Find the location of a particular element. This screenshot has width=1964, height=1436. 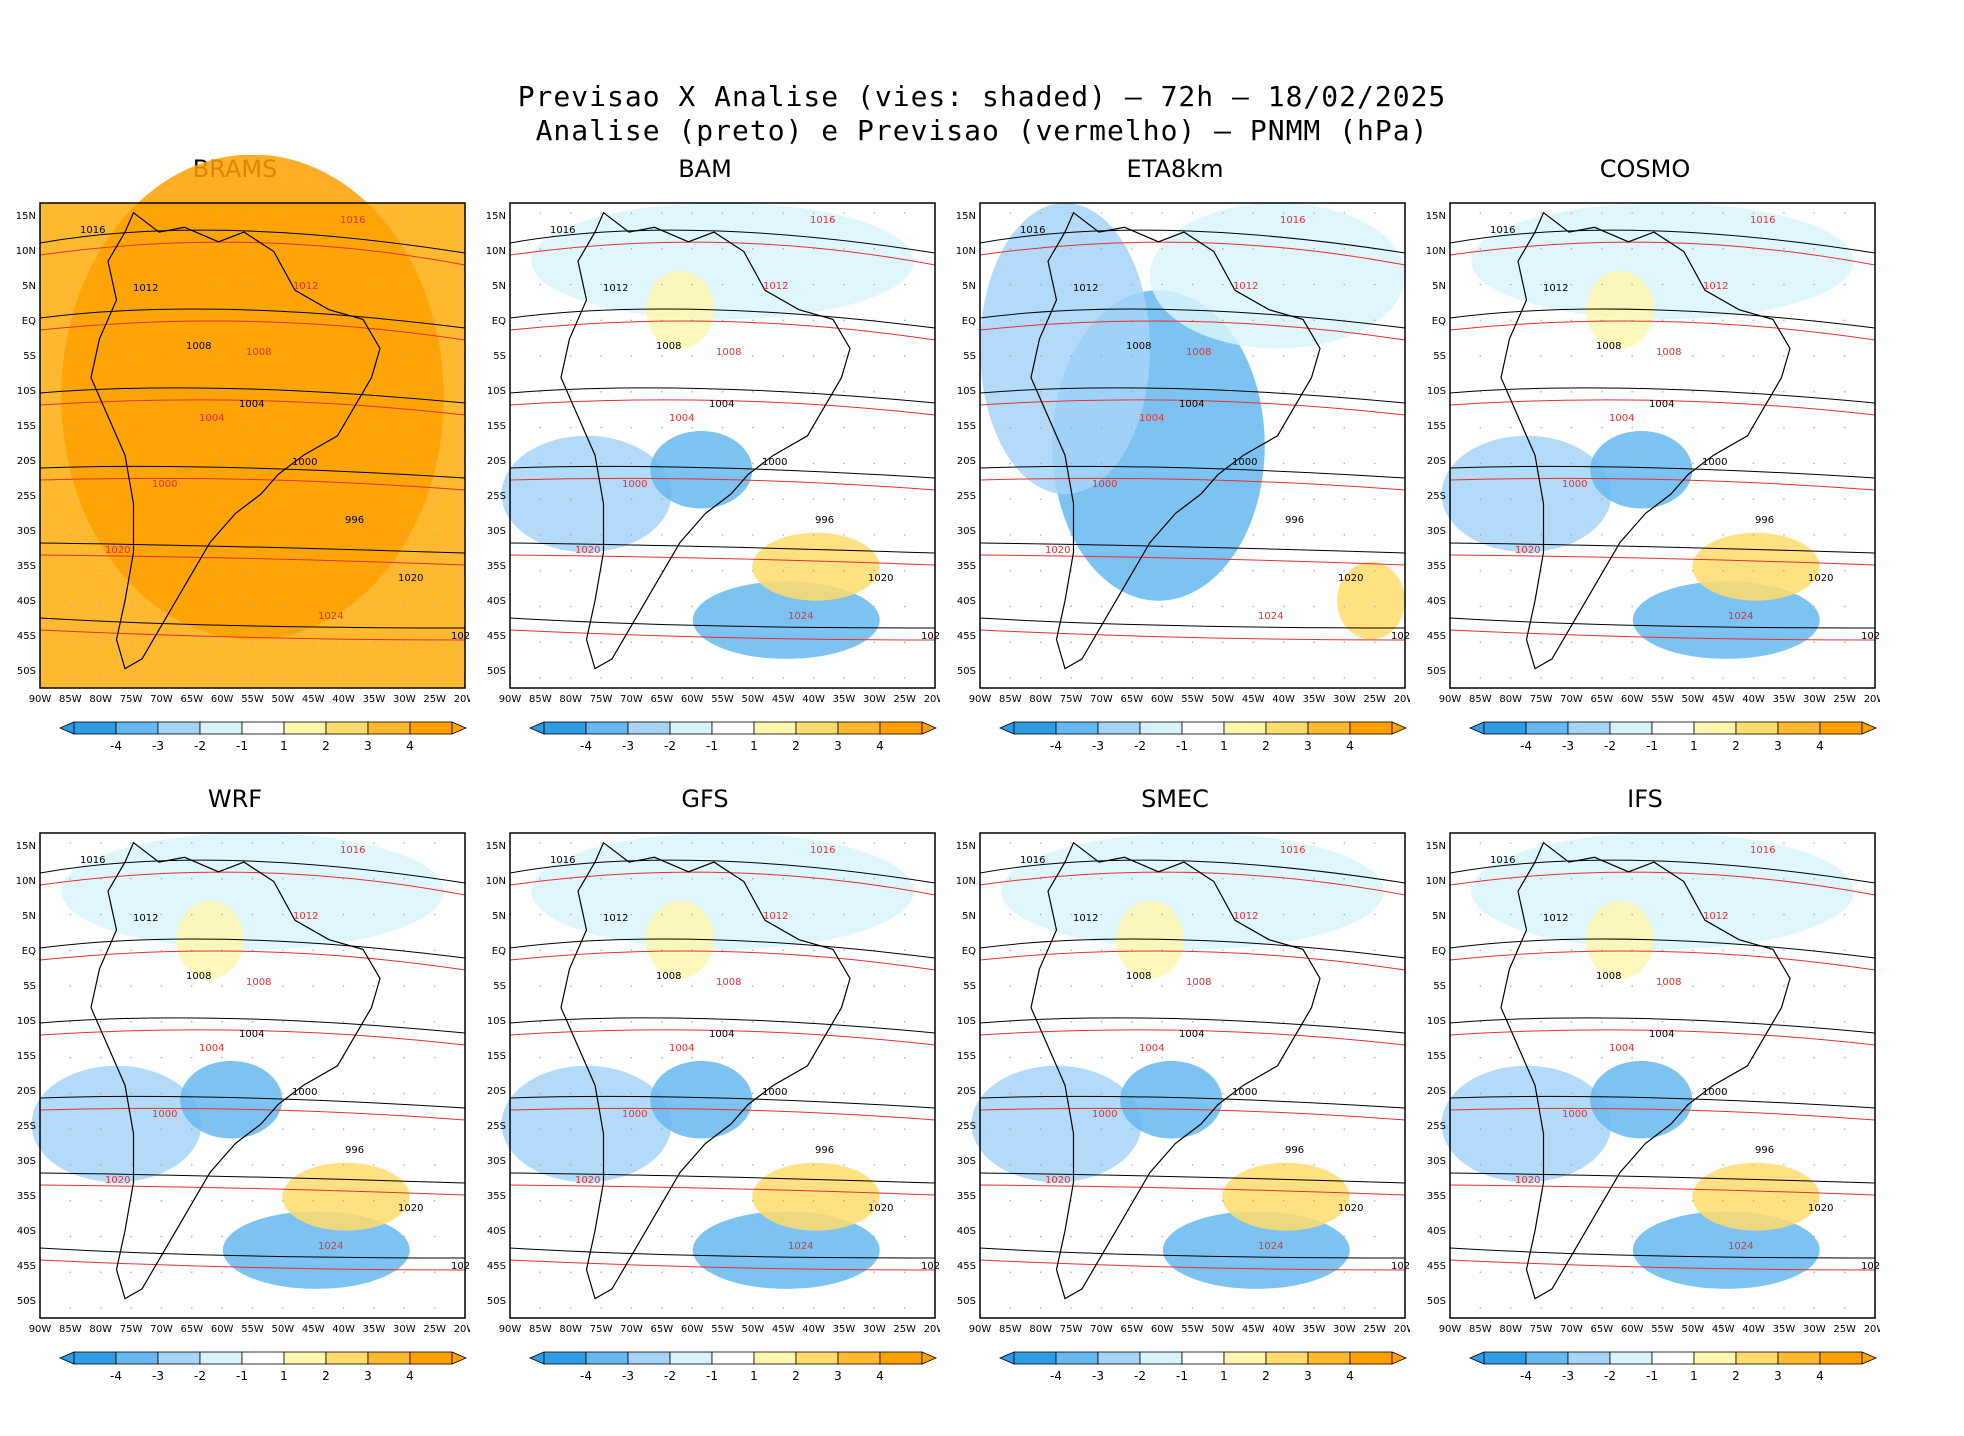

analysis-isobar-label: 996 is located at coordinates (1294, 1150).